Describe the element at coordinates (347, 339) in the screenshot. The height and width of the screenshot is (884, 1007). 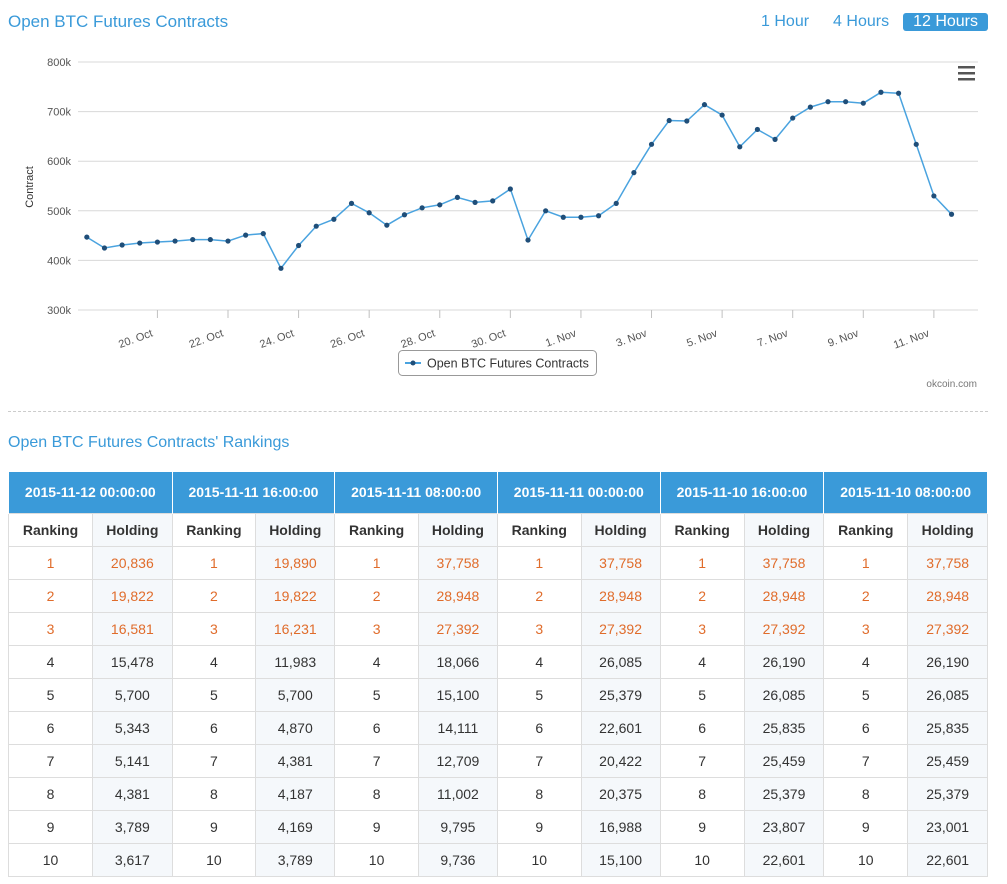
I see `x-tick-label: 26. Oct` at that location.